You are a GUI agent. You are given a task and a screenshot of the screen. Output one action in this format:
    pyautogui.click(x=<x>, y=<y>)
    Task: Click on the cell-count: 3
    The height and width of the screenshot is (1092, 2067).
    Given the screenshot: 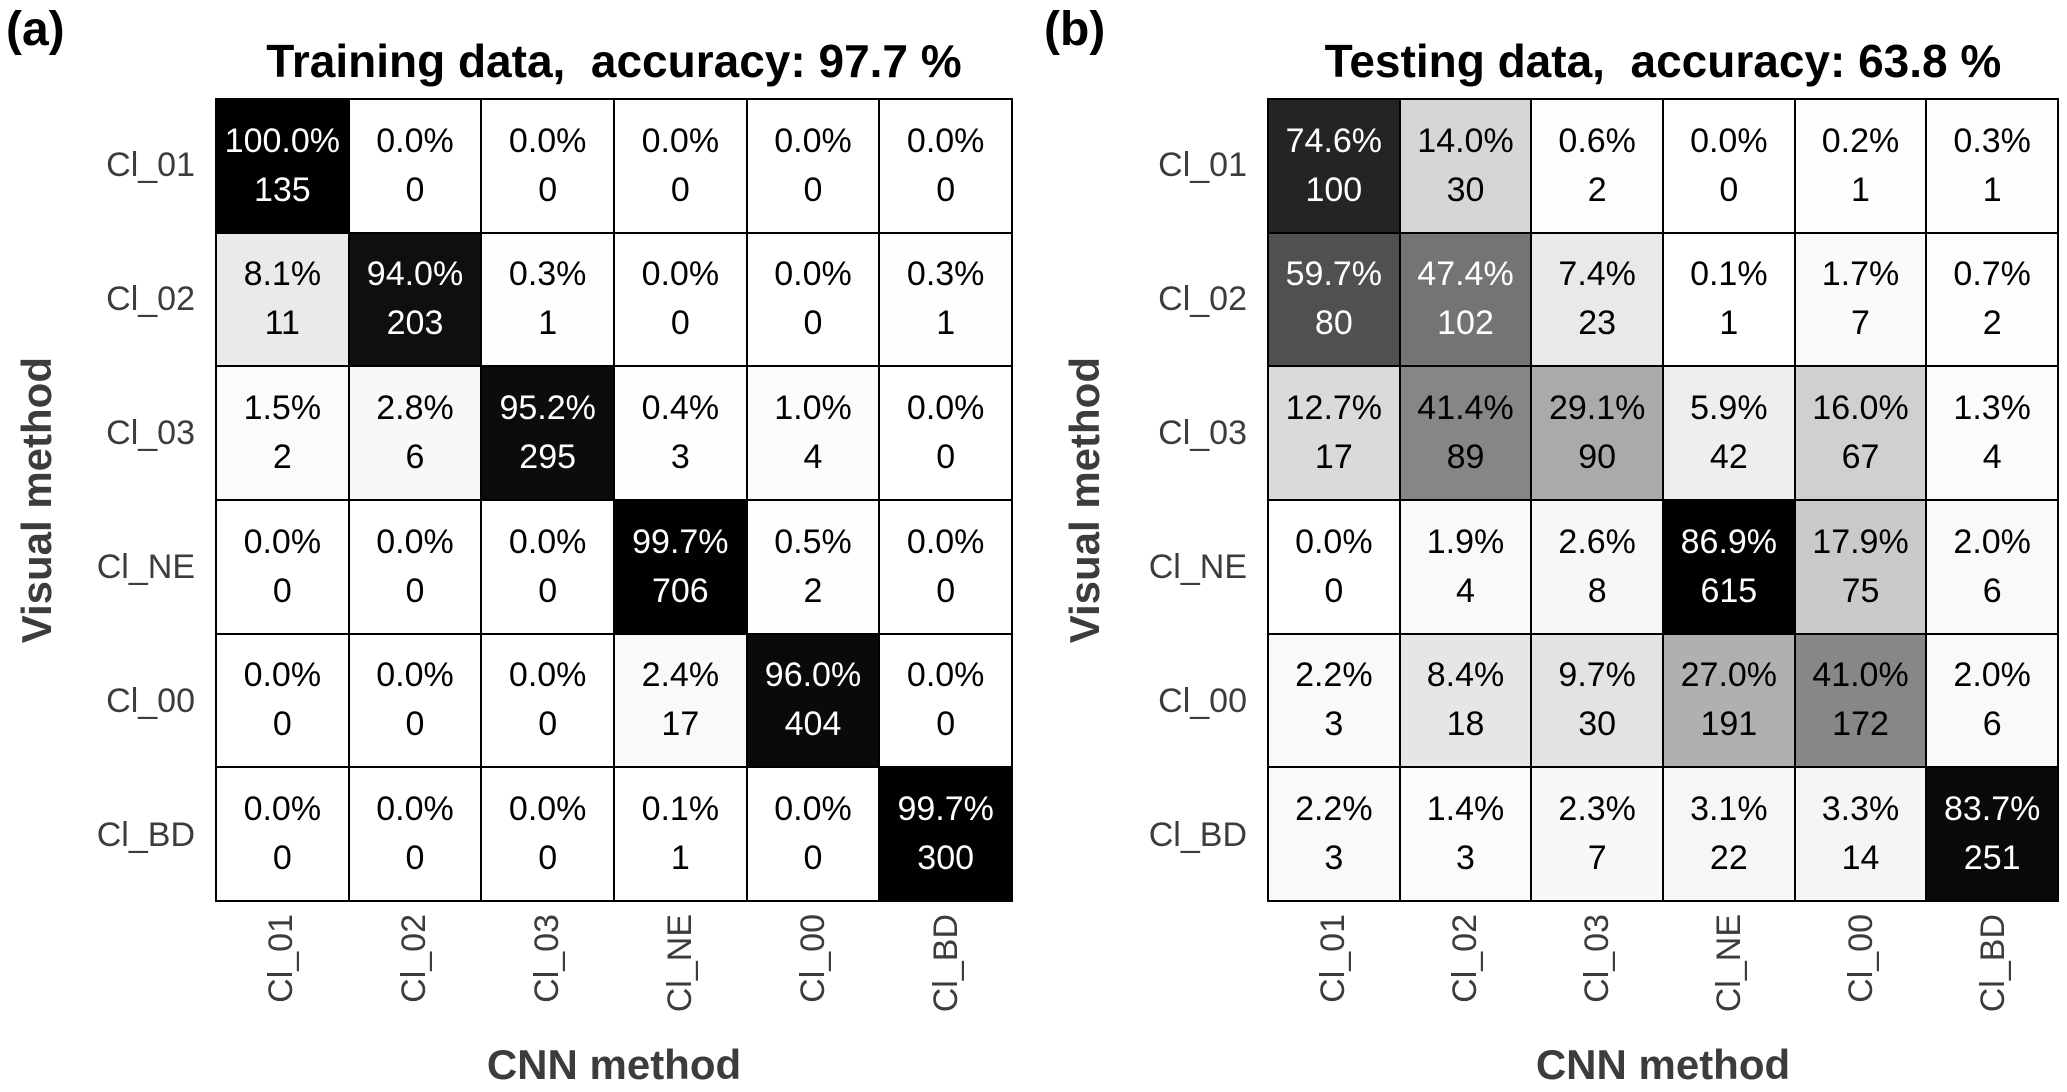 What is the action you would take?
    pyautogui.click(x=1334, y=724)
    